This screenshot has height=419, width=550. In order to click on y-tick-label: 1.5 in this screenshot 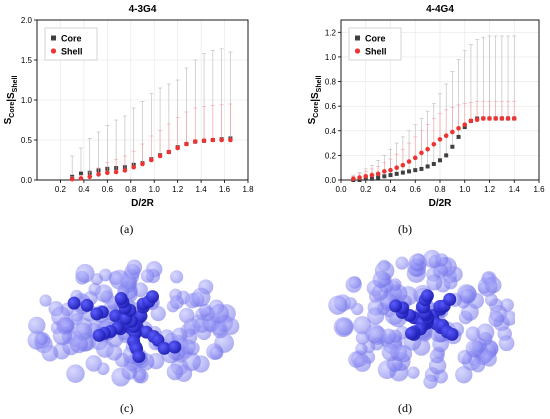, I will do `click(27, 60)`.